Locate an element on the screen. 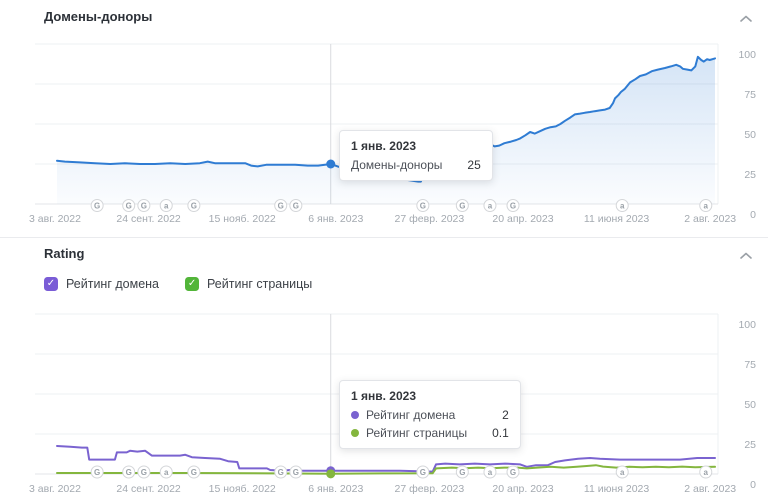 This screenshot has height=500, width=768. section-title-donors: Домены-доноры is located at coordinates (98, 16).